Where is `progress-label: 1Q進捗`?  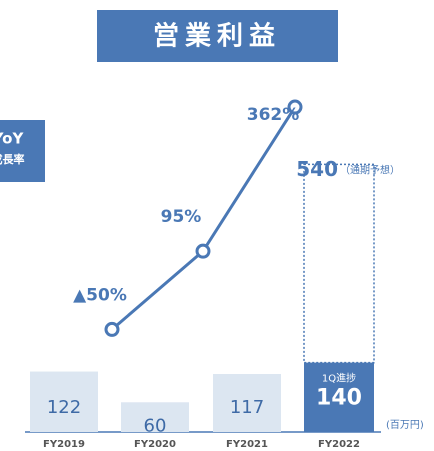 progress-label: 1Q進捗 is located at coordinates (339, 378).